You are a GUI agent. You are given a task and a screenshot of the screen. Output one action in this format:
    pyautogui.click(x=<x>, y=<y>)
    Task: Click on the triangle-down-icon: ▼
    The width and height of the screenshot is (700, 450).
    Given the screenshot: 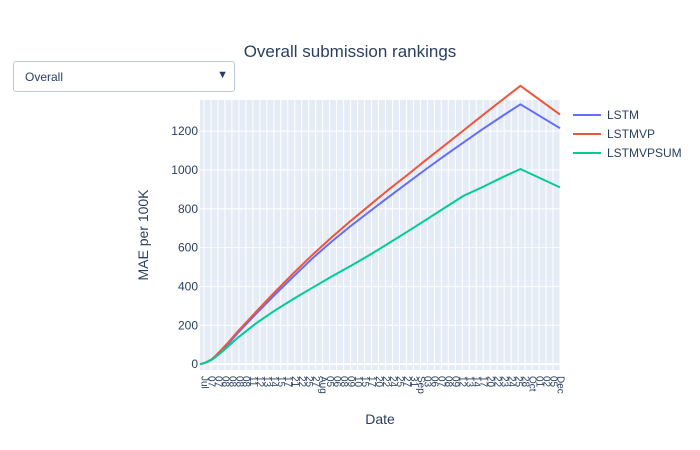 What is the action you would take?
    pyautogui.click(x=222, y=75)
    